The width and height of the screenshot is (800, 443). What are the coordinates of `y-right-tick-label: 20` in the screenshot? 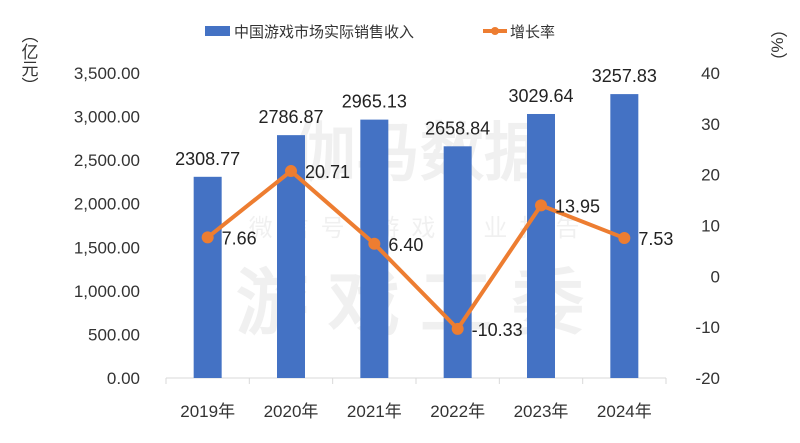 It's located at (710, 175).